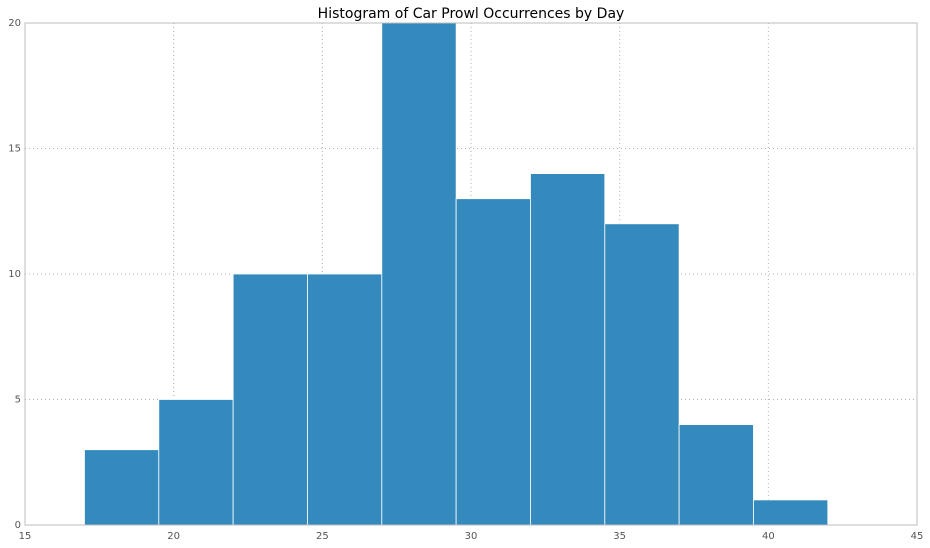  Describe the element at coordinates (18, 400) in the screenshot. I see `y-tick-label: 5` at that location.